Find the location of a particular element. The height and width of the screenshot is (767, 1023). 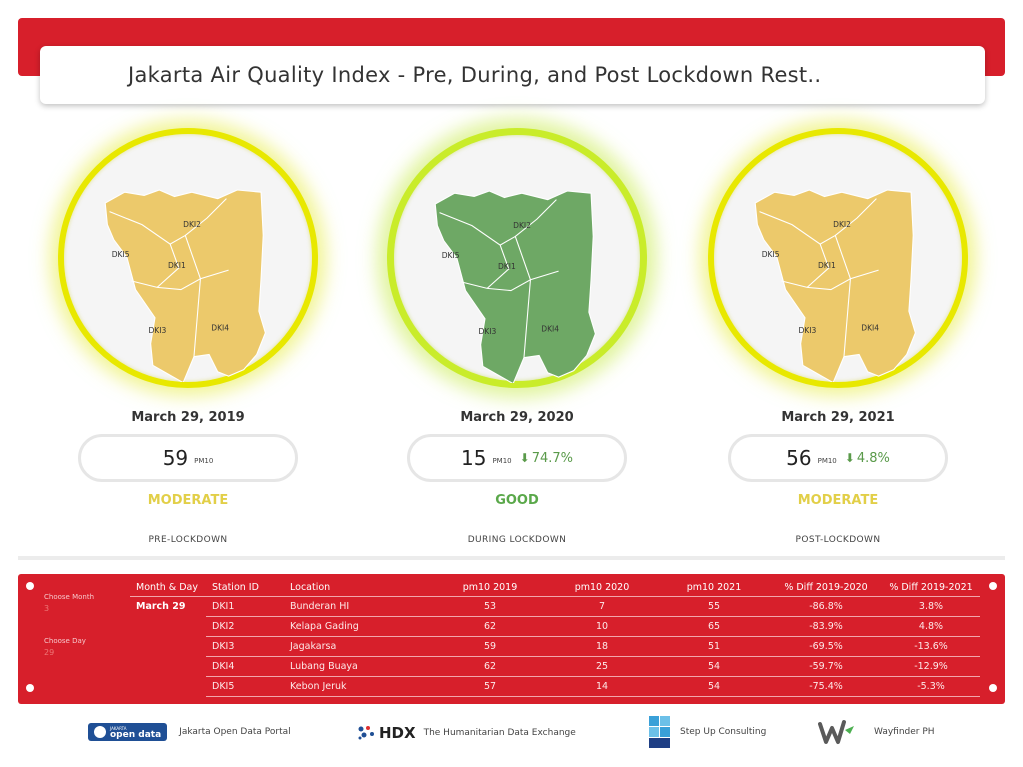

table-cell: 25 is located at coordinates (602, 666).